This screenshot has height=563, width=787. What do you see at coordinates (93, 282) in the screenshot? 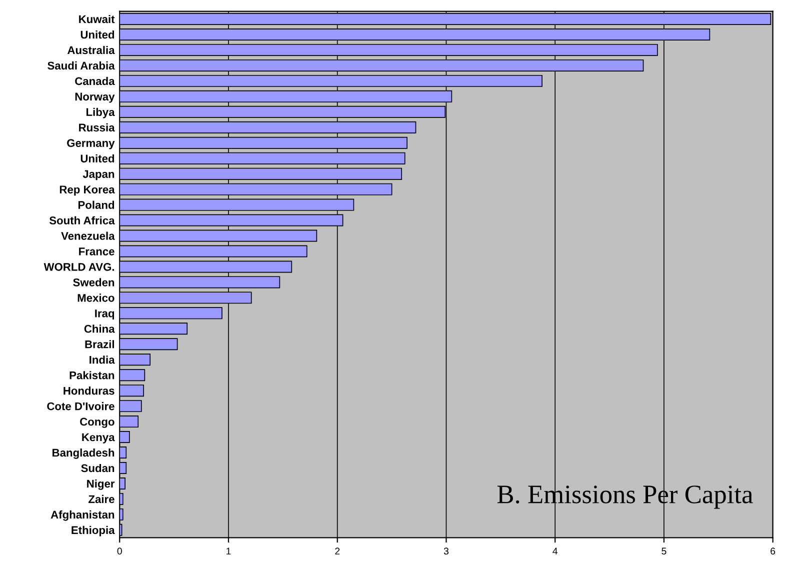
I see `y-tick-label: Sweden` at bounding box center [93, 282].